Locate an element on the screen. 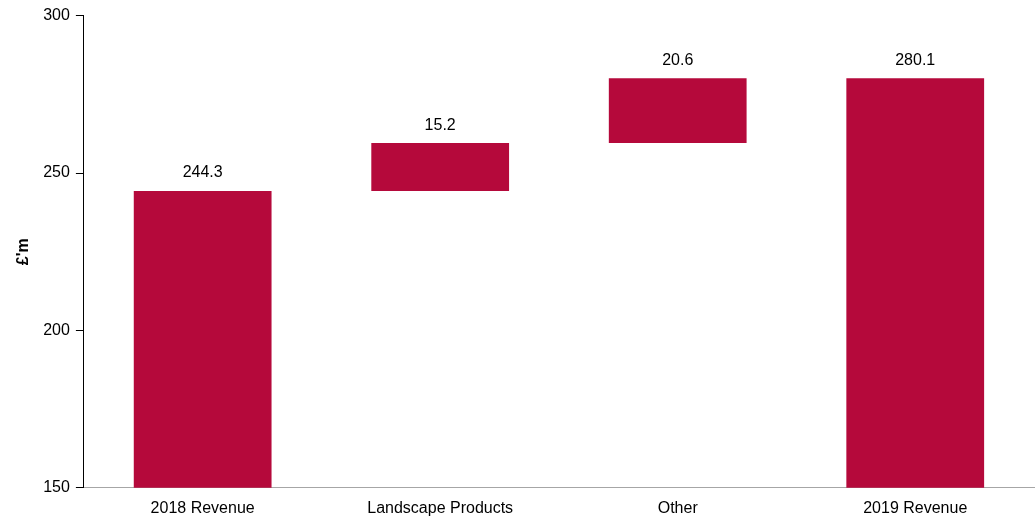 The width and height of the screenshot is (1036, 521). x-tick-label: Other is located at coordinates (678, 507).